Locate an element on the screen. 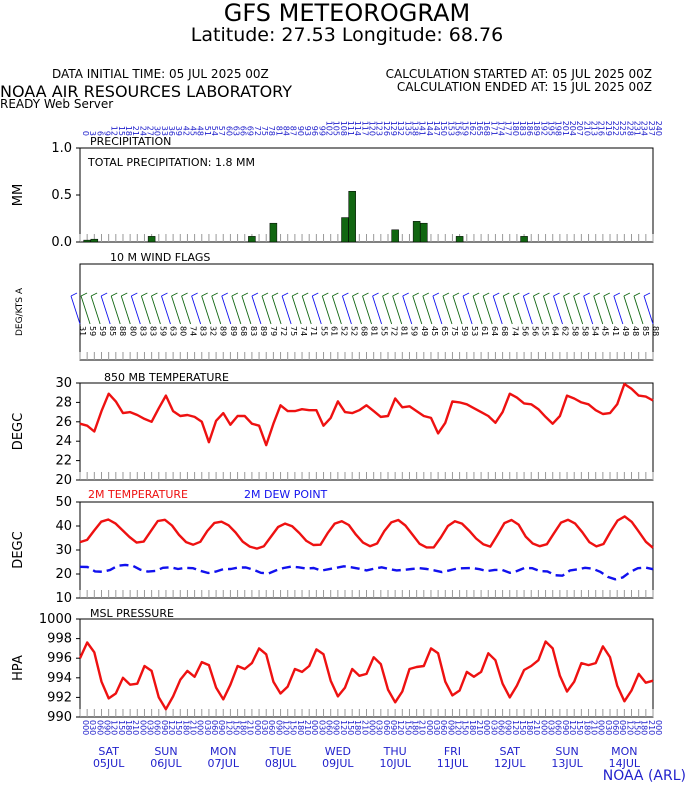 This screenshot has width=694, height=788. wind-label: 45 is located at coordinates (605, 331).